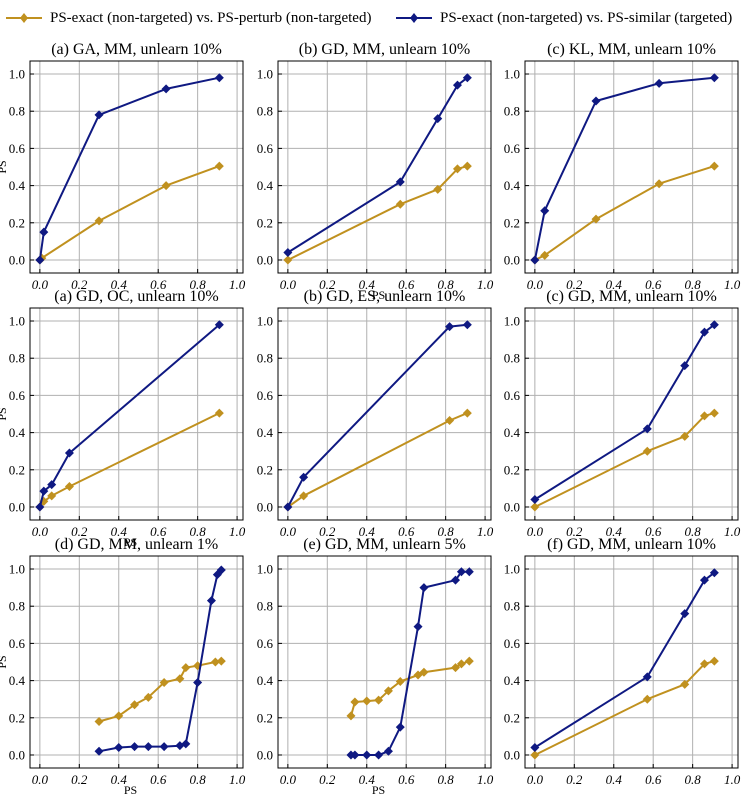  What do you see at coordinates (631, 49) in the screenshot?
I see `subplot-title: (c) KL, MM, unlearn 10%` at bounding box center [631, 49].